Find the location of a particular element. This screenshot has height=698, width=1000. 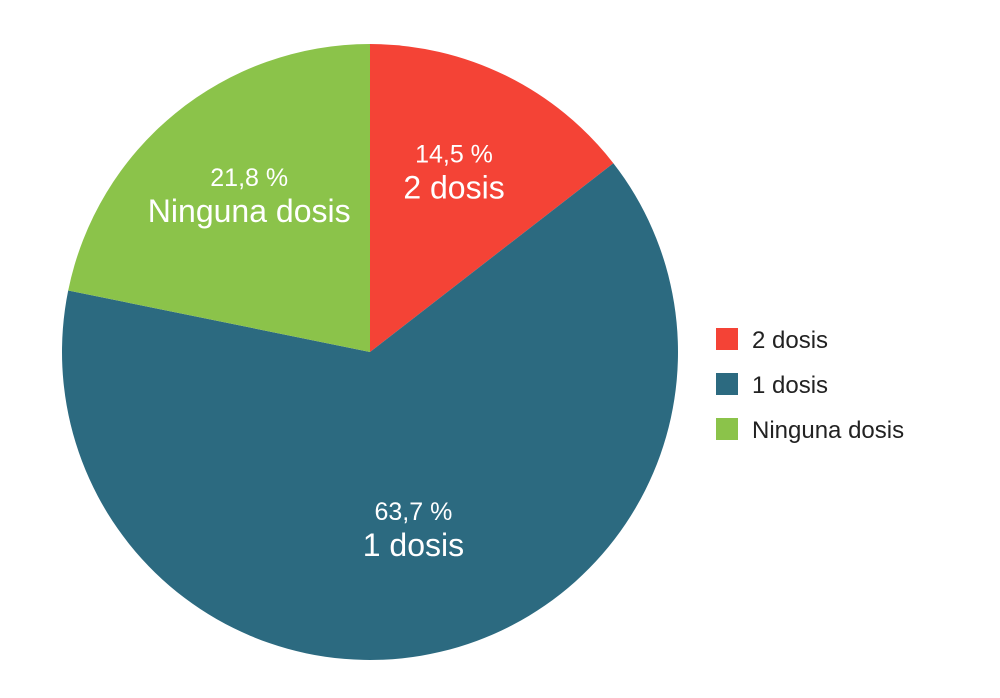

legend-item-1-dosis: 1 dosis is located at coordinates (772, 385).